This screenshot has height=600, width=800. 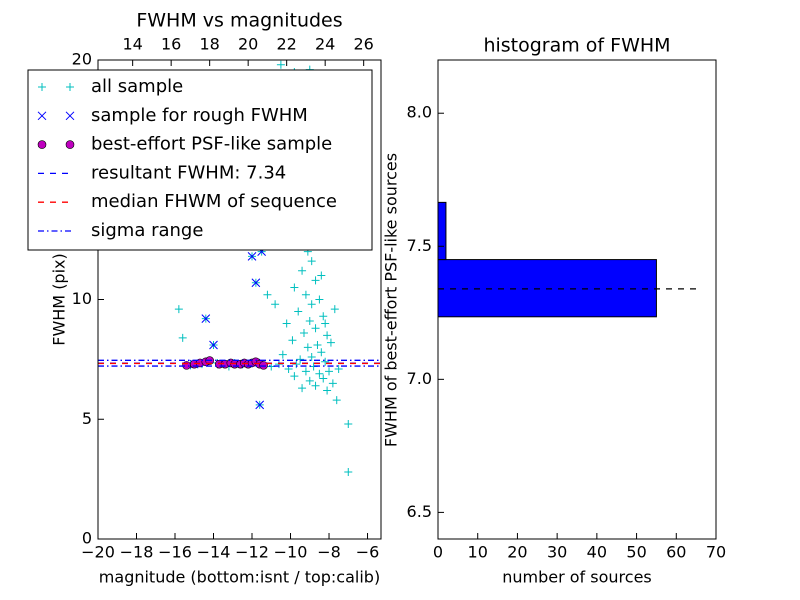 I want to click on x-tick-label: 0, so click(x=438, y=552).